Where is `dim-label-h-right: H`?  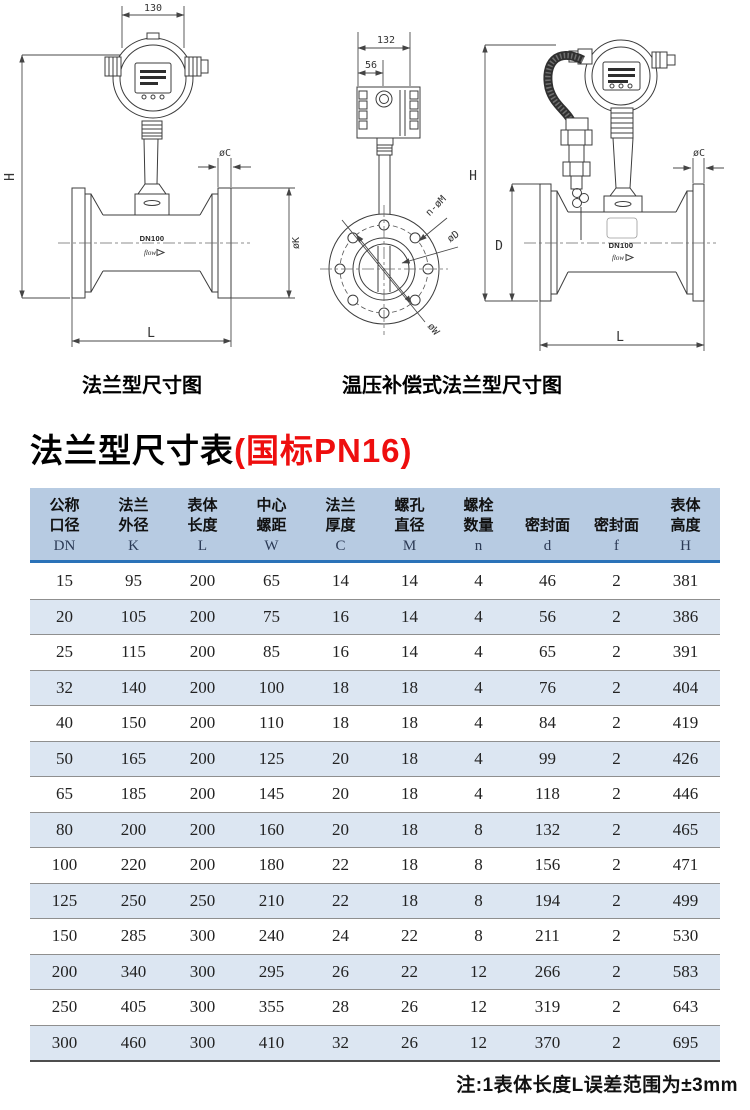
dim-label-h-right: H is located at coordinates (473, 176).